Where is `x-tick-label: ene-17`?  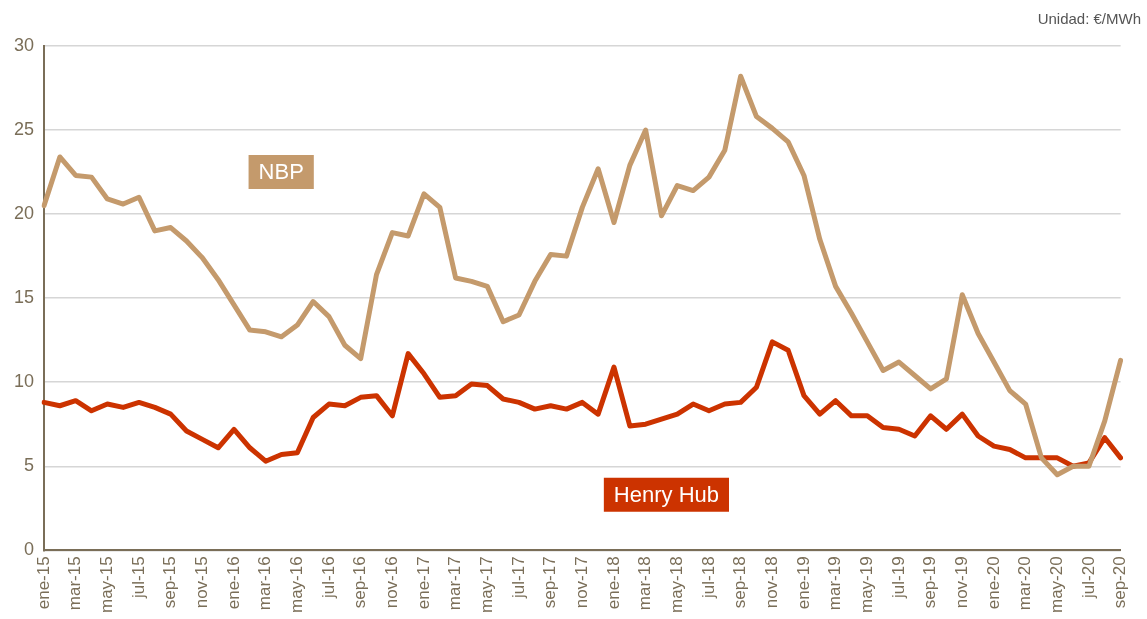 x-tick-label: ene-17 is located at coordinates (423, 583).